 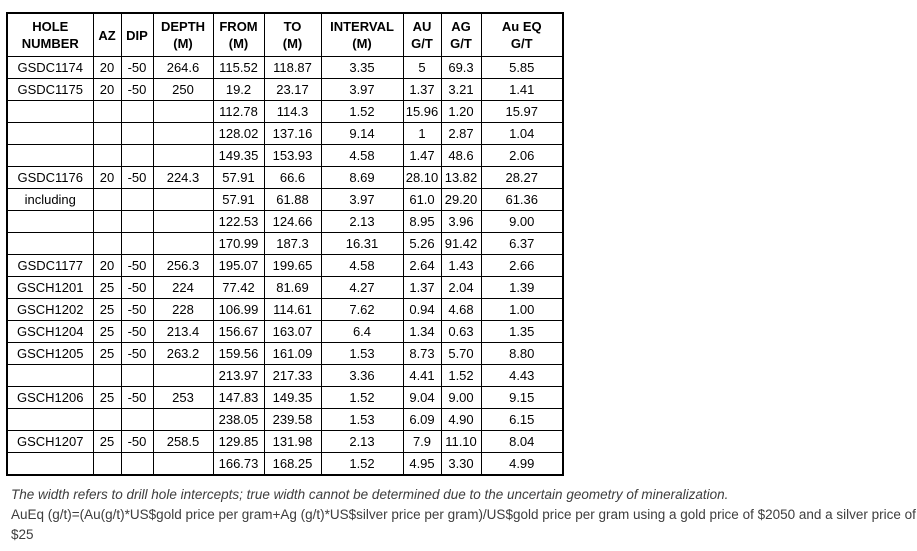 What do you see at coordinates (522, 89) in the screenshot?
I see `cell-aueq: 1.41` at bounding box center [522, 89].